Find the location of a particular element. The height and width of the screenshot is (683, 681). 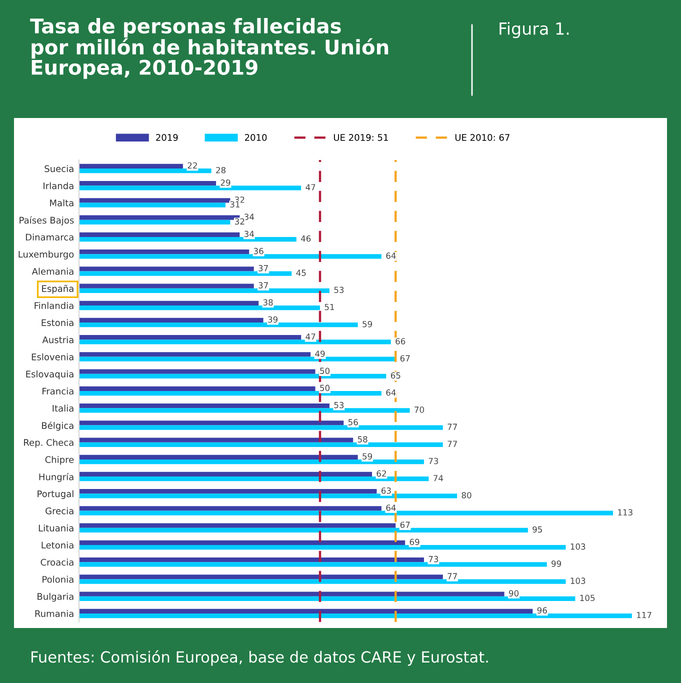

data-label: 113 is located at coordinates (625, 512).